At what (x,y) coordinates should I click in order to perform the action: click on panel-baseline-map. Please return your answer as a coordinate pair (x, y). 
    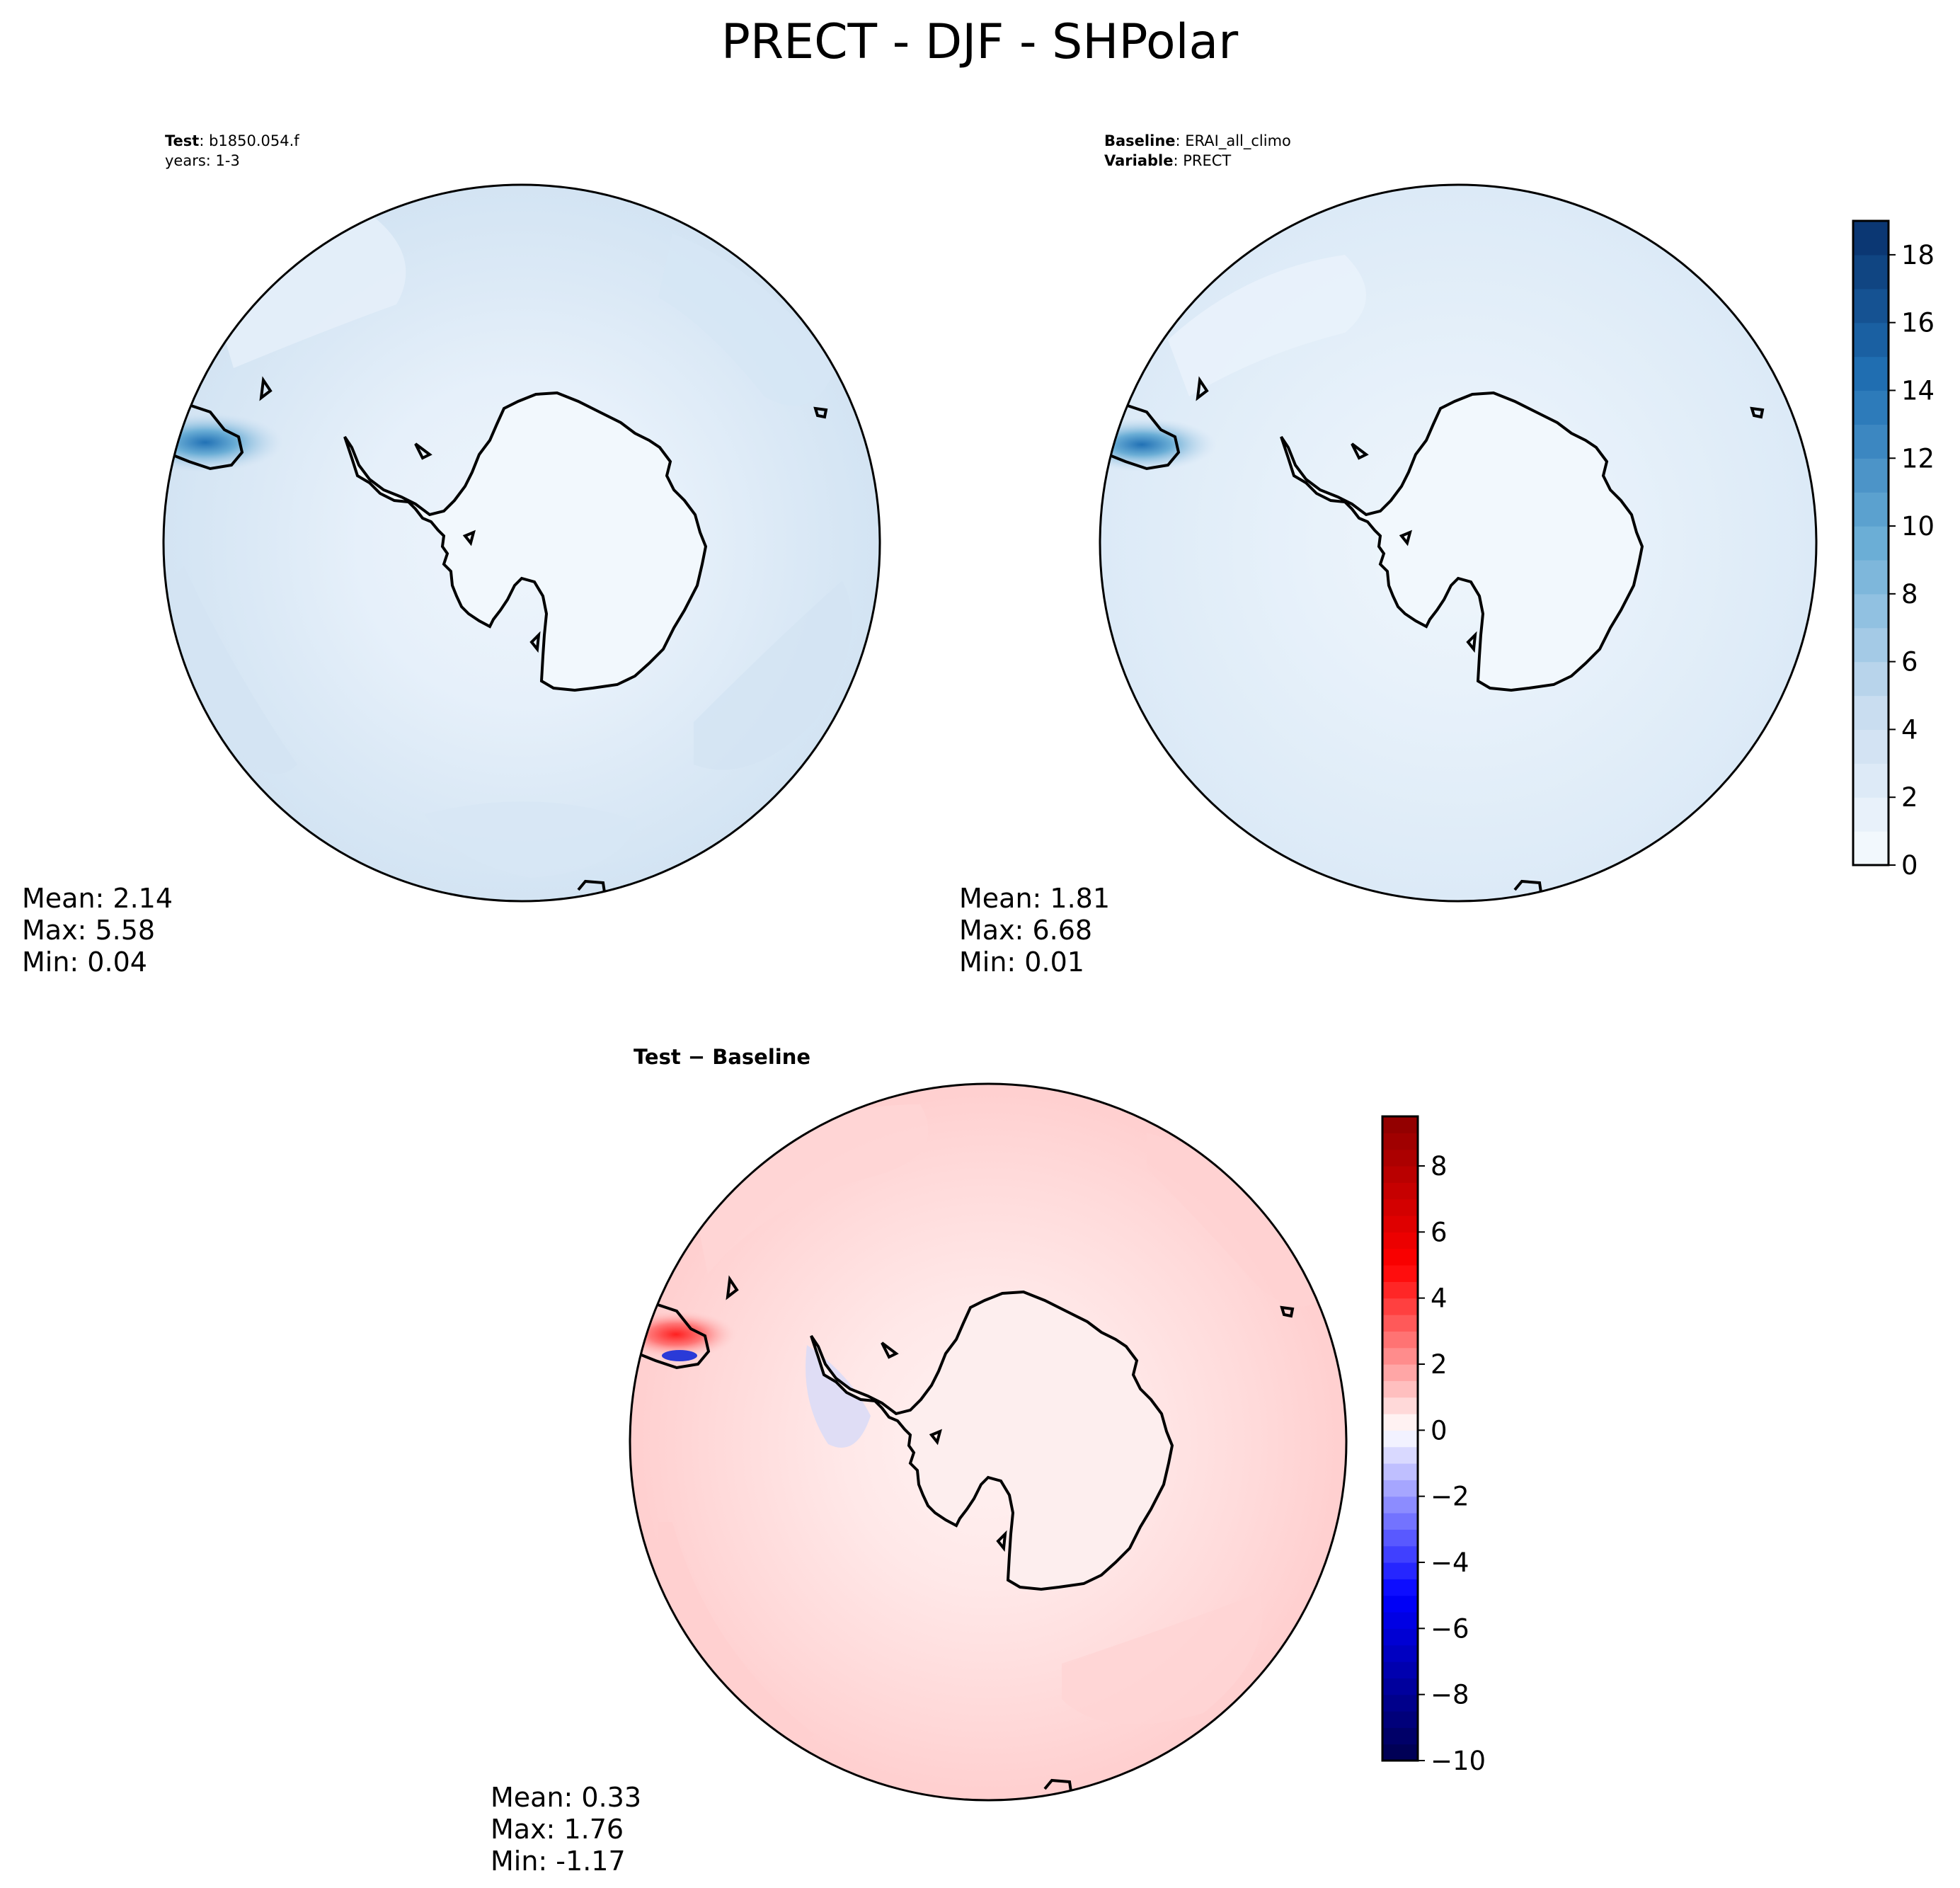
    Looking at the image, I should click on (1458, 543).